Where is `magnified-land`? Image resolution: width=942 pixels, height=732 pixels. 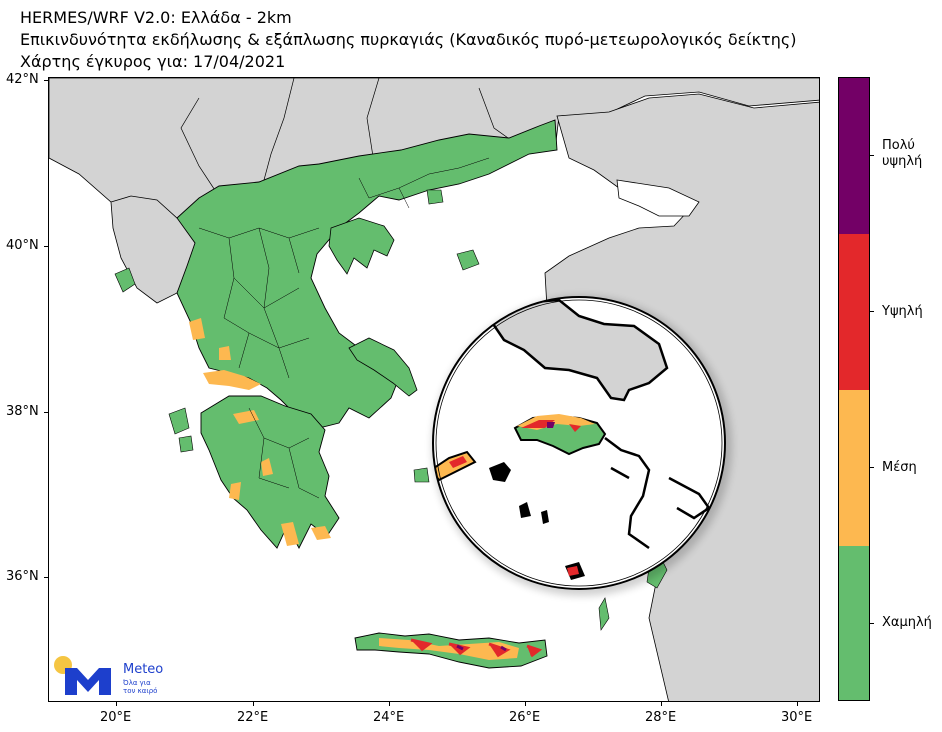
magnified-land is located at coordinates (578, 350).